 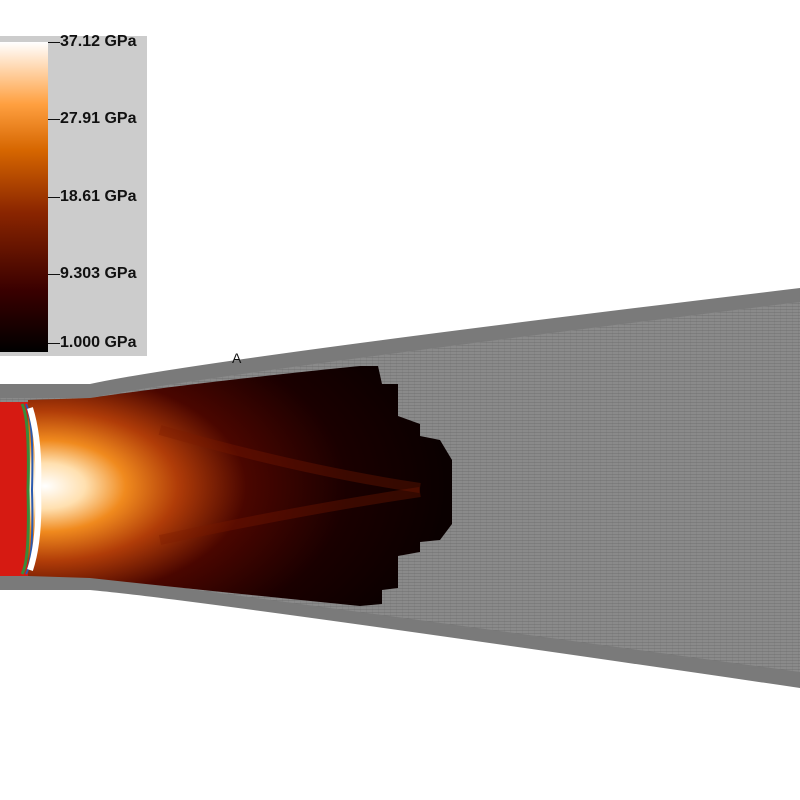 I want to click on projectile-region, so click(x=14, y=489).